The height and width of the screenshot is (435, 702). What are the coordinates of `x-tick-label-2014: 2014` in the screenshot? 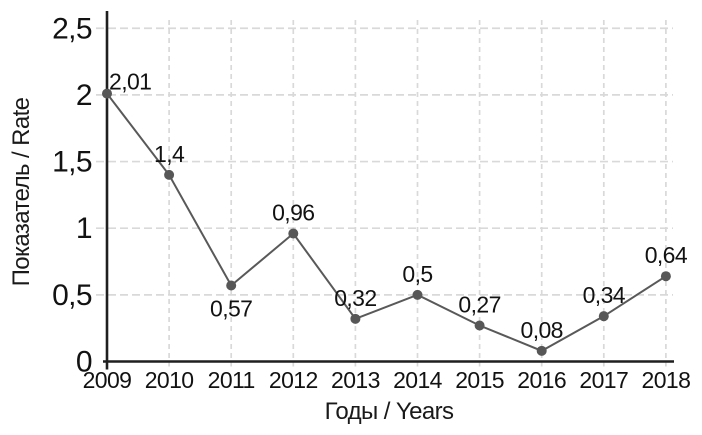 It's located at (418, 380).